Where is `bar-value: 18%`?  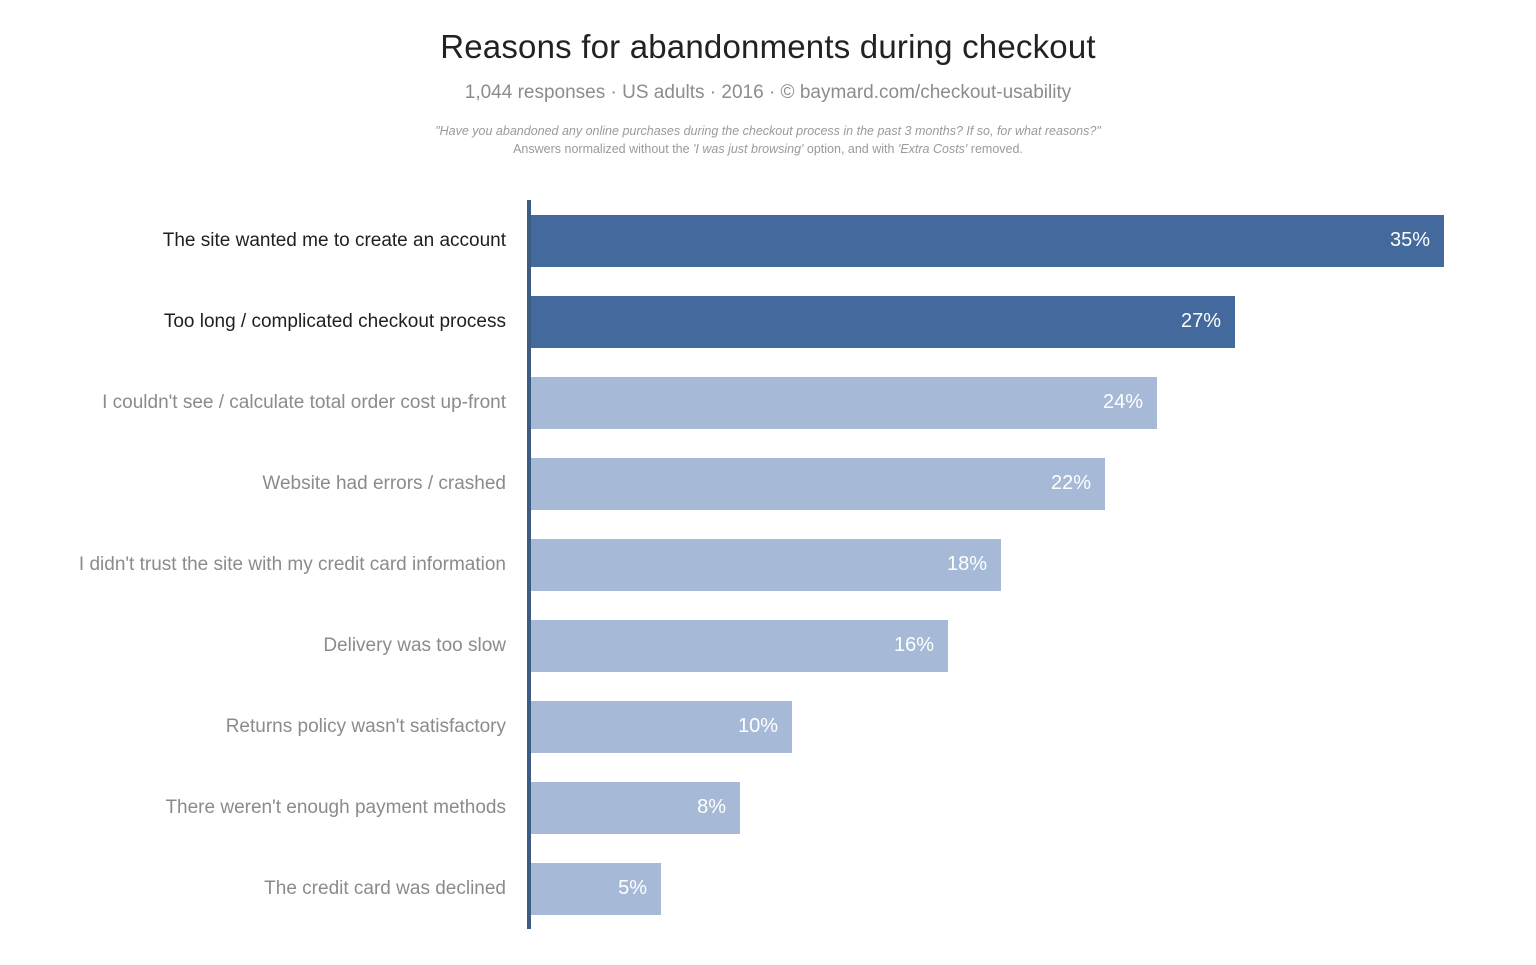
bar-value: 18% is located at coordinates (966, 564).